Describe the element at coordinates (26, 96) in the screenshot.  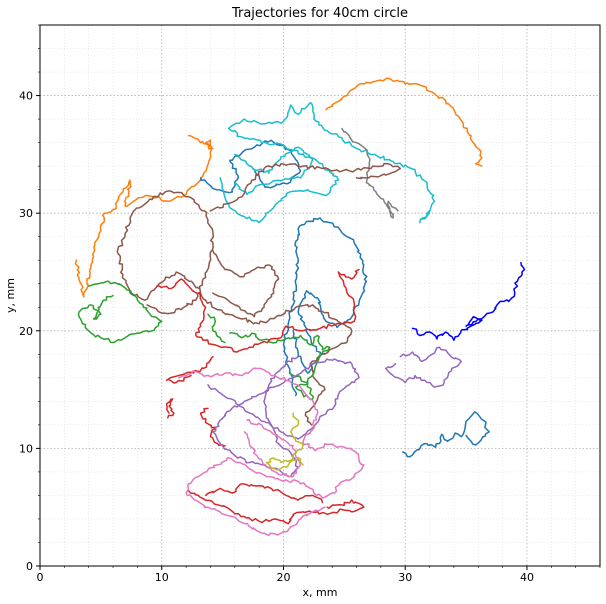
I see `y-tick-label: 40` at that location.